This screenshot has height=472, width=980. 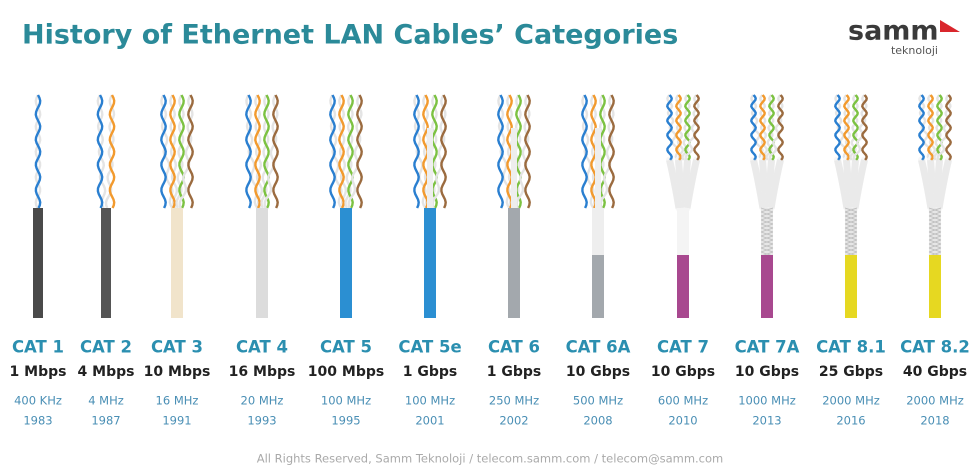 I want to click on year: 2001, so click(x=429, y=421).